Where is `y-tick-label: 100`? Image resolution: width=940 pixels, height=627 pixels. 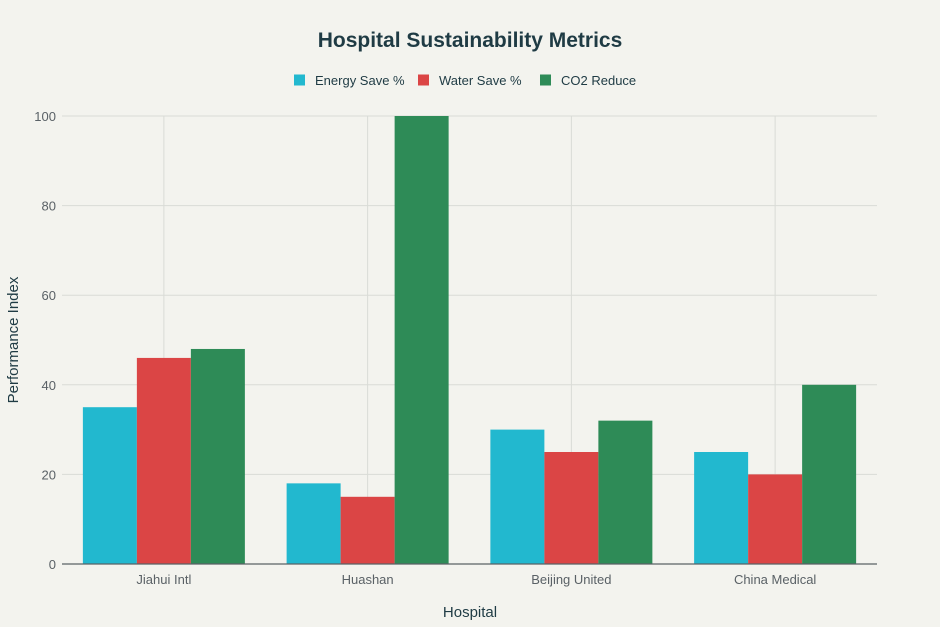 y-tick-label: 100 is located at coordinates (45, 116).